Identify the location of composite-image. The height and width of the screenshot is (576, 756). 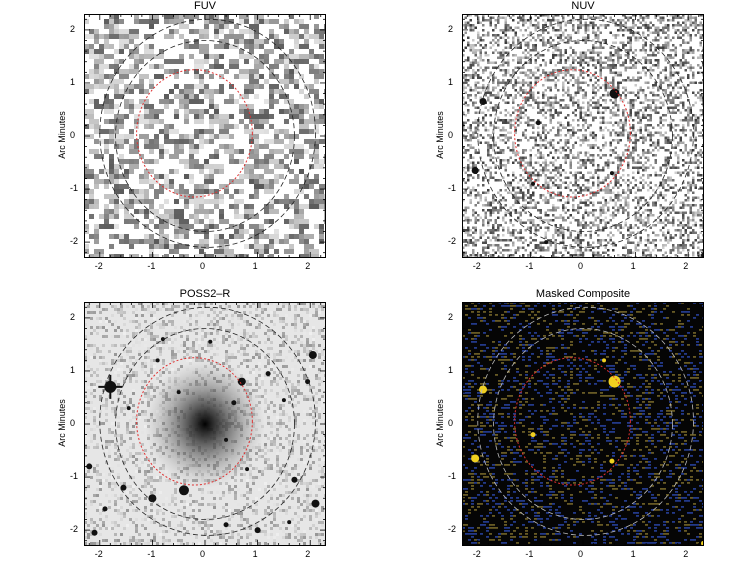
(583, 424).